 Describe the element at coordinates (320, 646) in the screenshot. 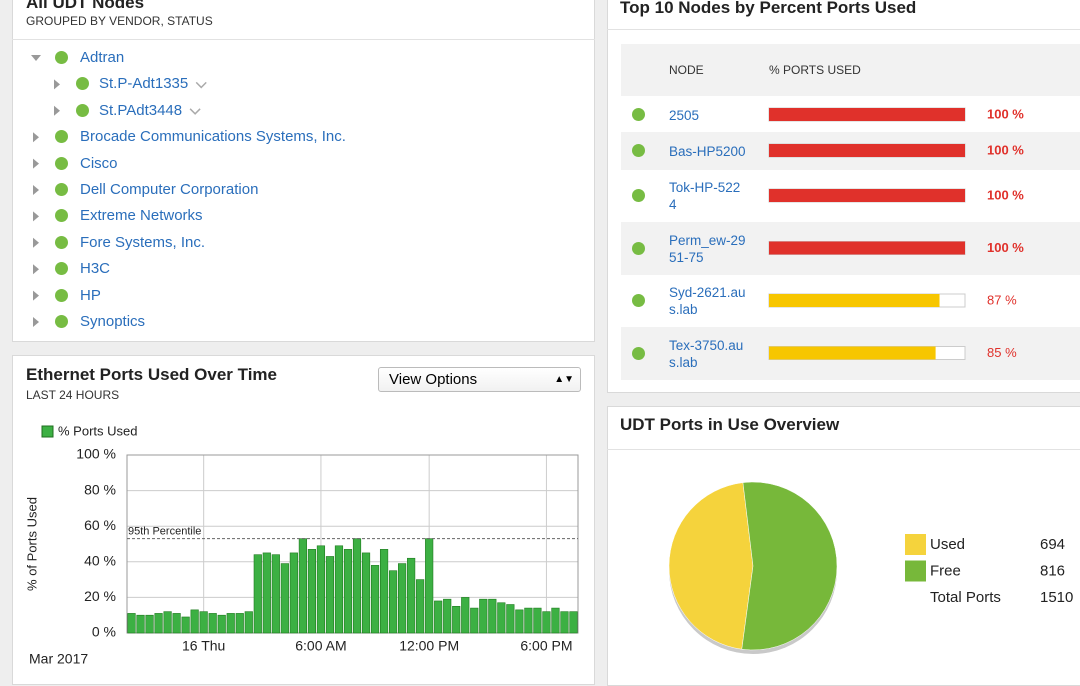

I see `x-tick-label: 6:00 AM` at that location.